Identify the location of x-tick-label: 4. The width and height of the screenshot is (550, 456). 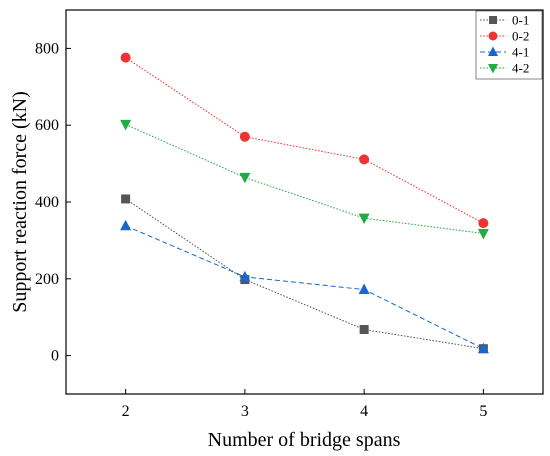
(364, 411).